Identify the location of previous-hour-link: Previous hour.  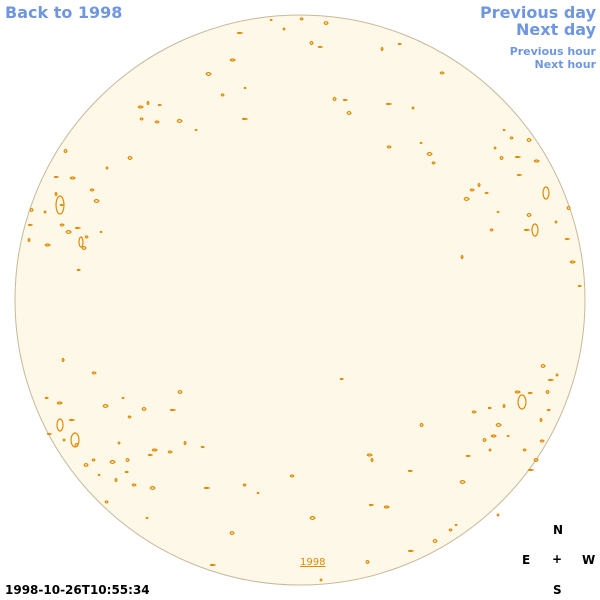
(552, 51).